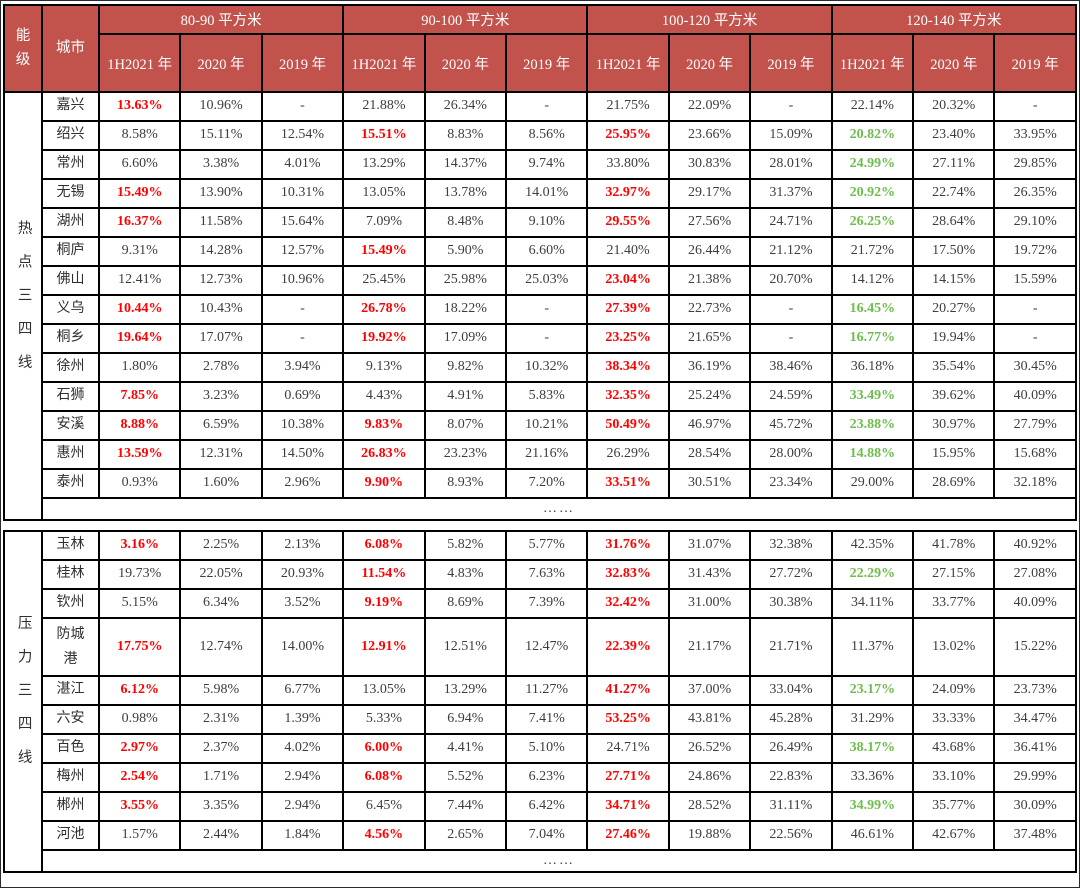 This screenshot has width=1080, height=888. What do you see at coordinates (547, 367) in the screenshot?
I see `value-cell: 10.32%` at bounding box center [547, 367].